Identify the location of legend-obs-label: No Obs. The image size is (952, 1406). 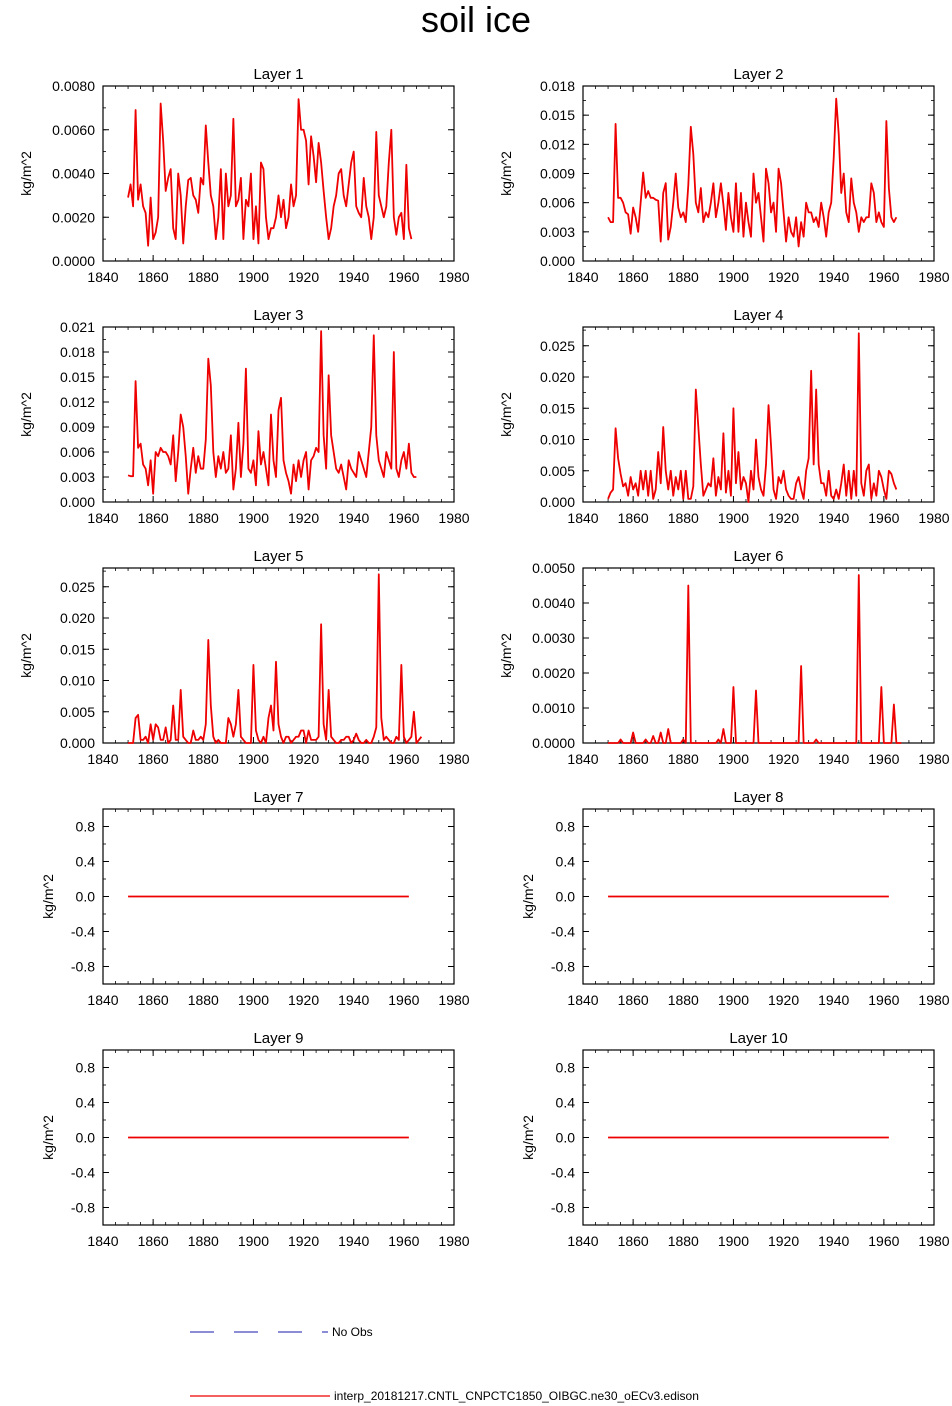
(352, 1332).